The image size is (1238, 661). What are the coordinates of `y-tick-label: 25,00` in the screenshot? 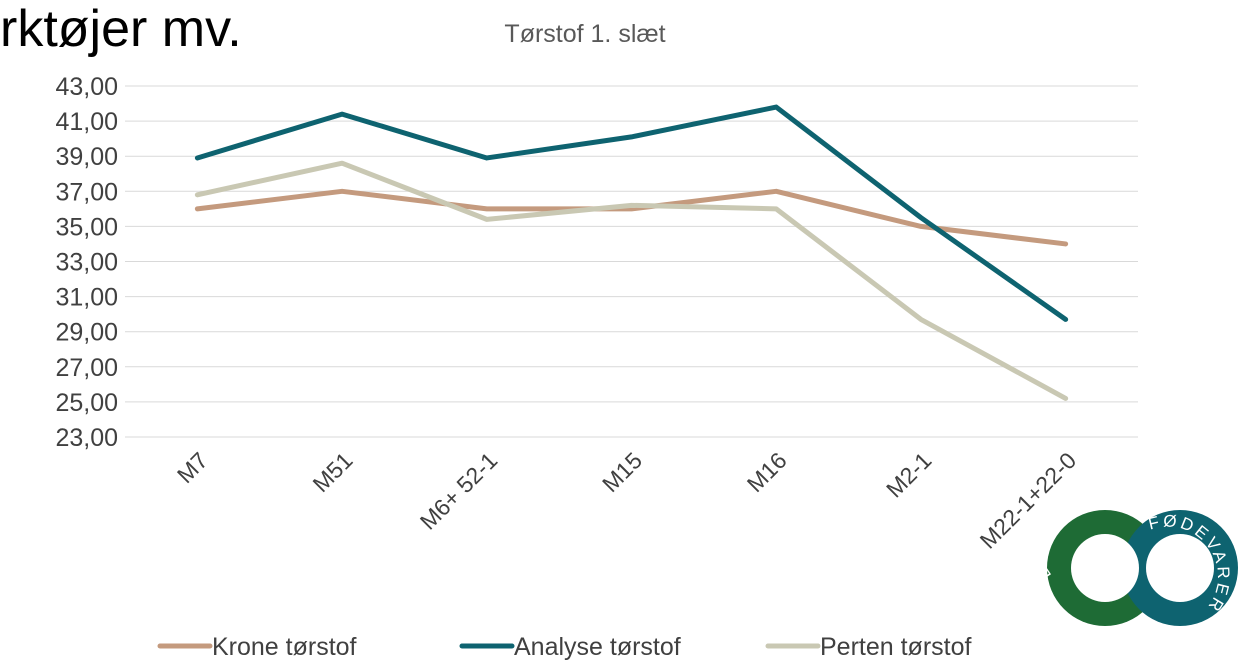 It's located at (86, 403).